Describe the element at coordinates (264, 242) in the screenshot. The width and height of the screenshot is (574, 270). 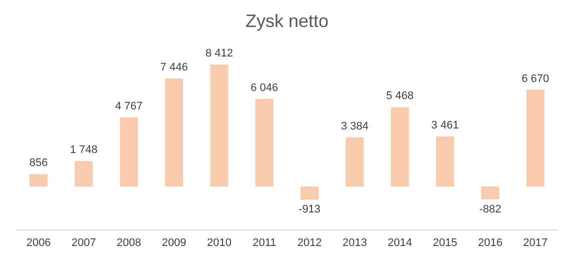
I see `x-tick-label: 2011` at that location.